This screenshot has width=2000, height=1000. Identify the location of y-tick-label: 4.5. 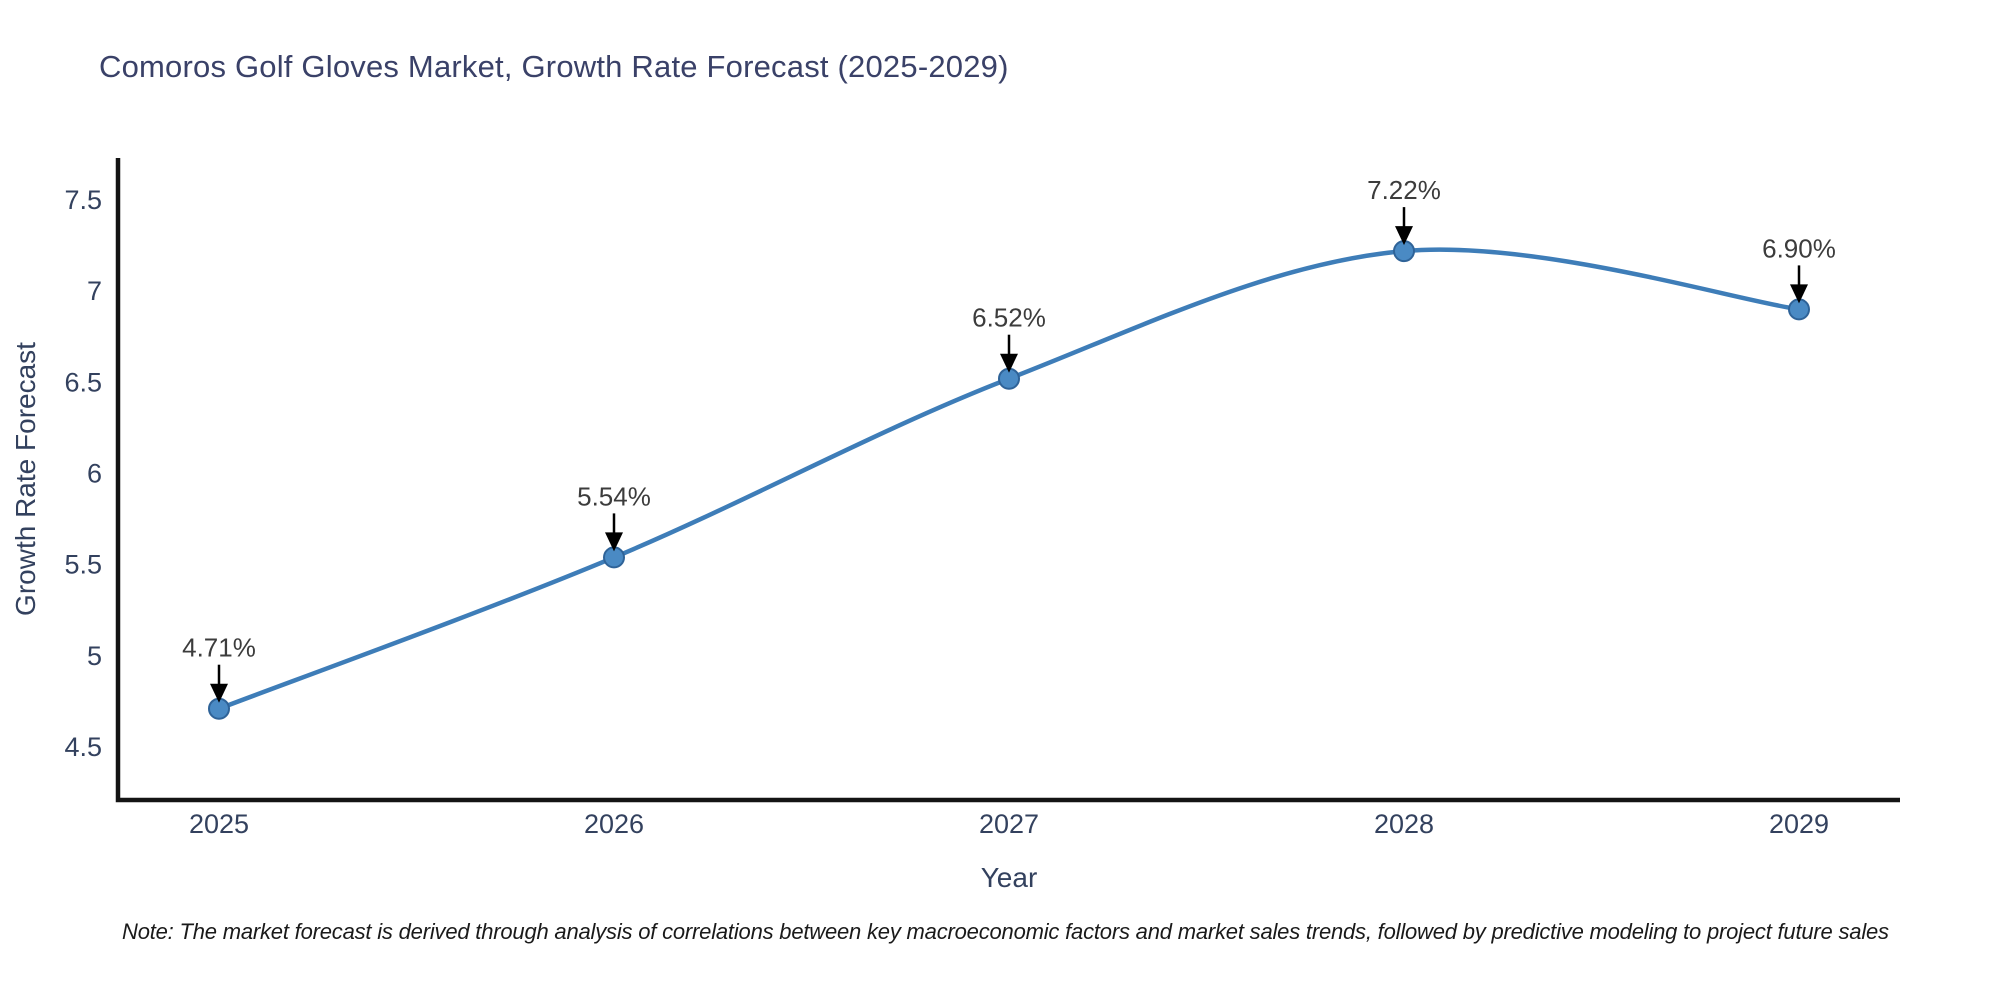
(83, 747).